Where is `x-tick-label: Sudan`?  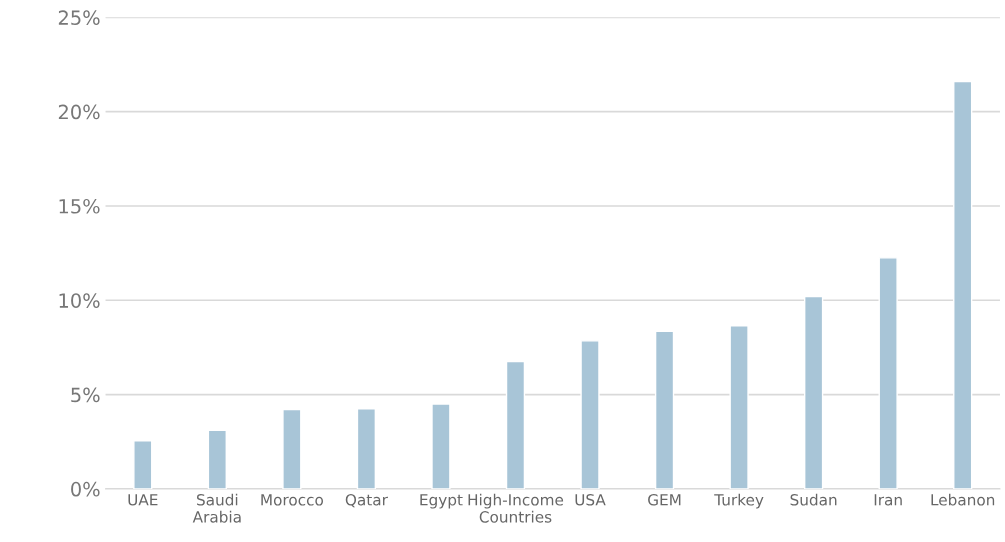
x-tick-label: Sudan is located at coordinates (813, 499).